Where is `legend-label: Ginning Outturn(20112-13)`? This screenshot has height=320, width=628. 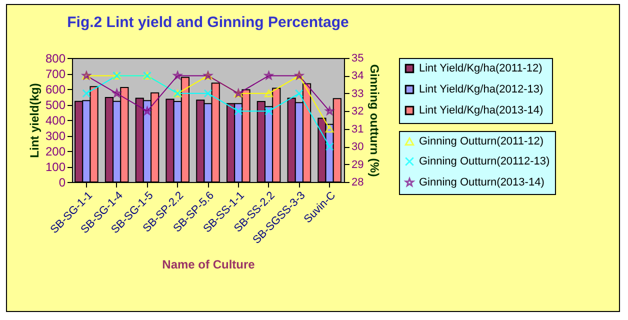
legend-label: Ginning Outturn(20112-13) is located at coordinates (484, 162).